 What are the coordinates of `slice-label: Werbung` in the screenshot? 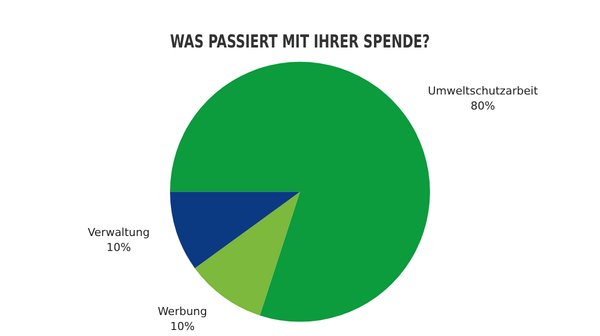 It's located at (183, 311).